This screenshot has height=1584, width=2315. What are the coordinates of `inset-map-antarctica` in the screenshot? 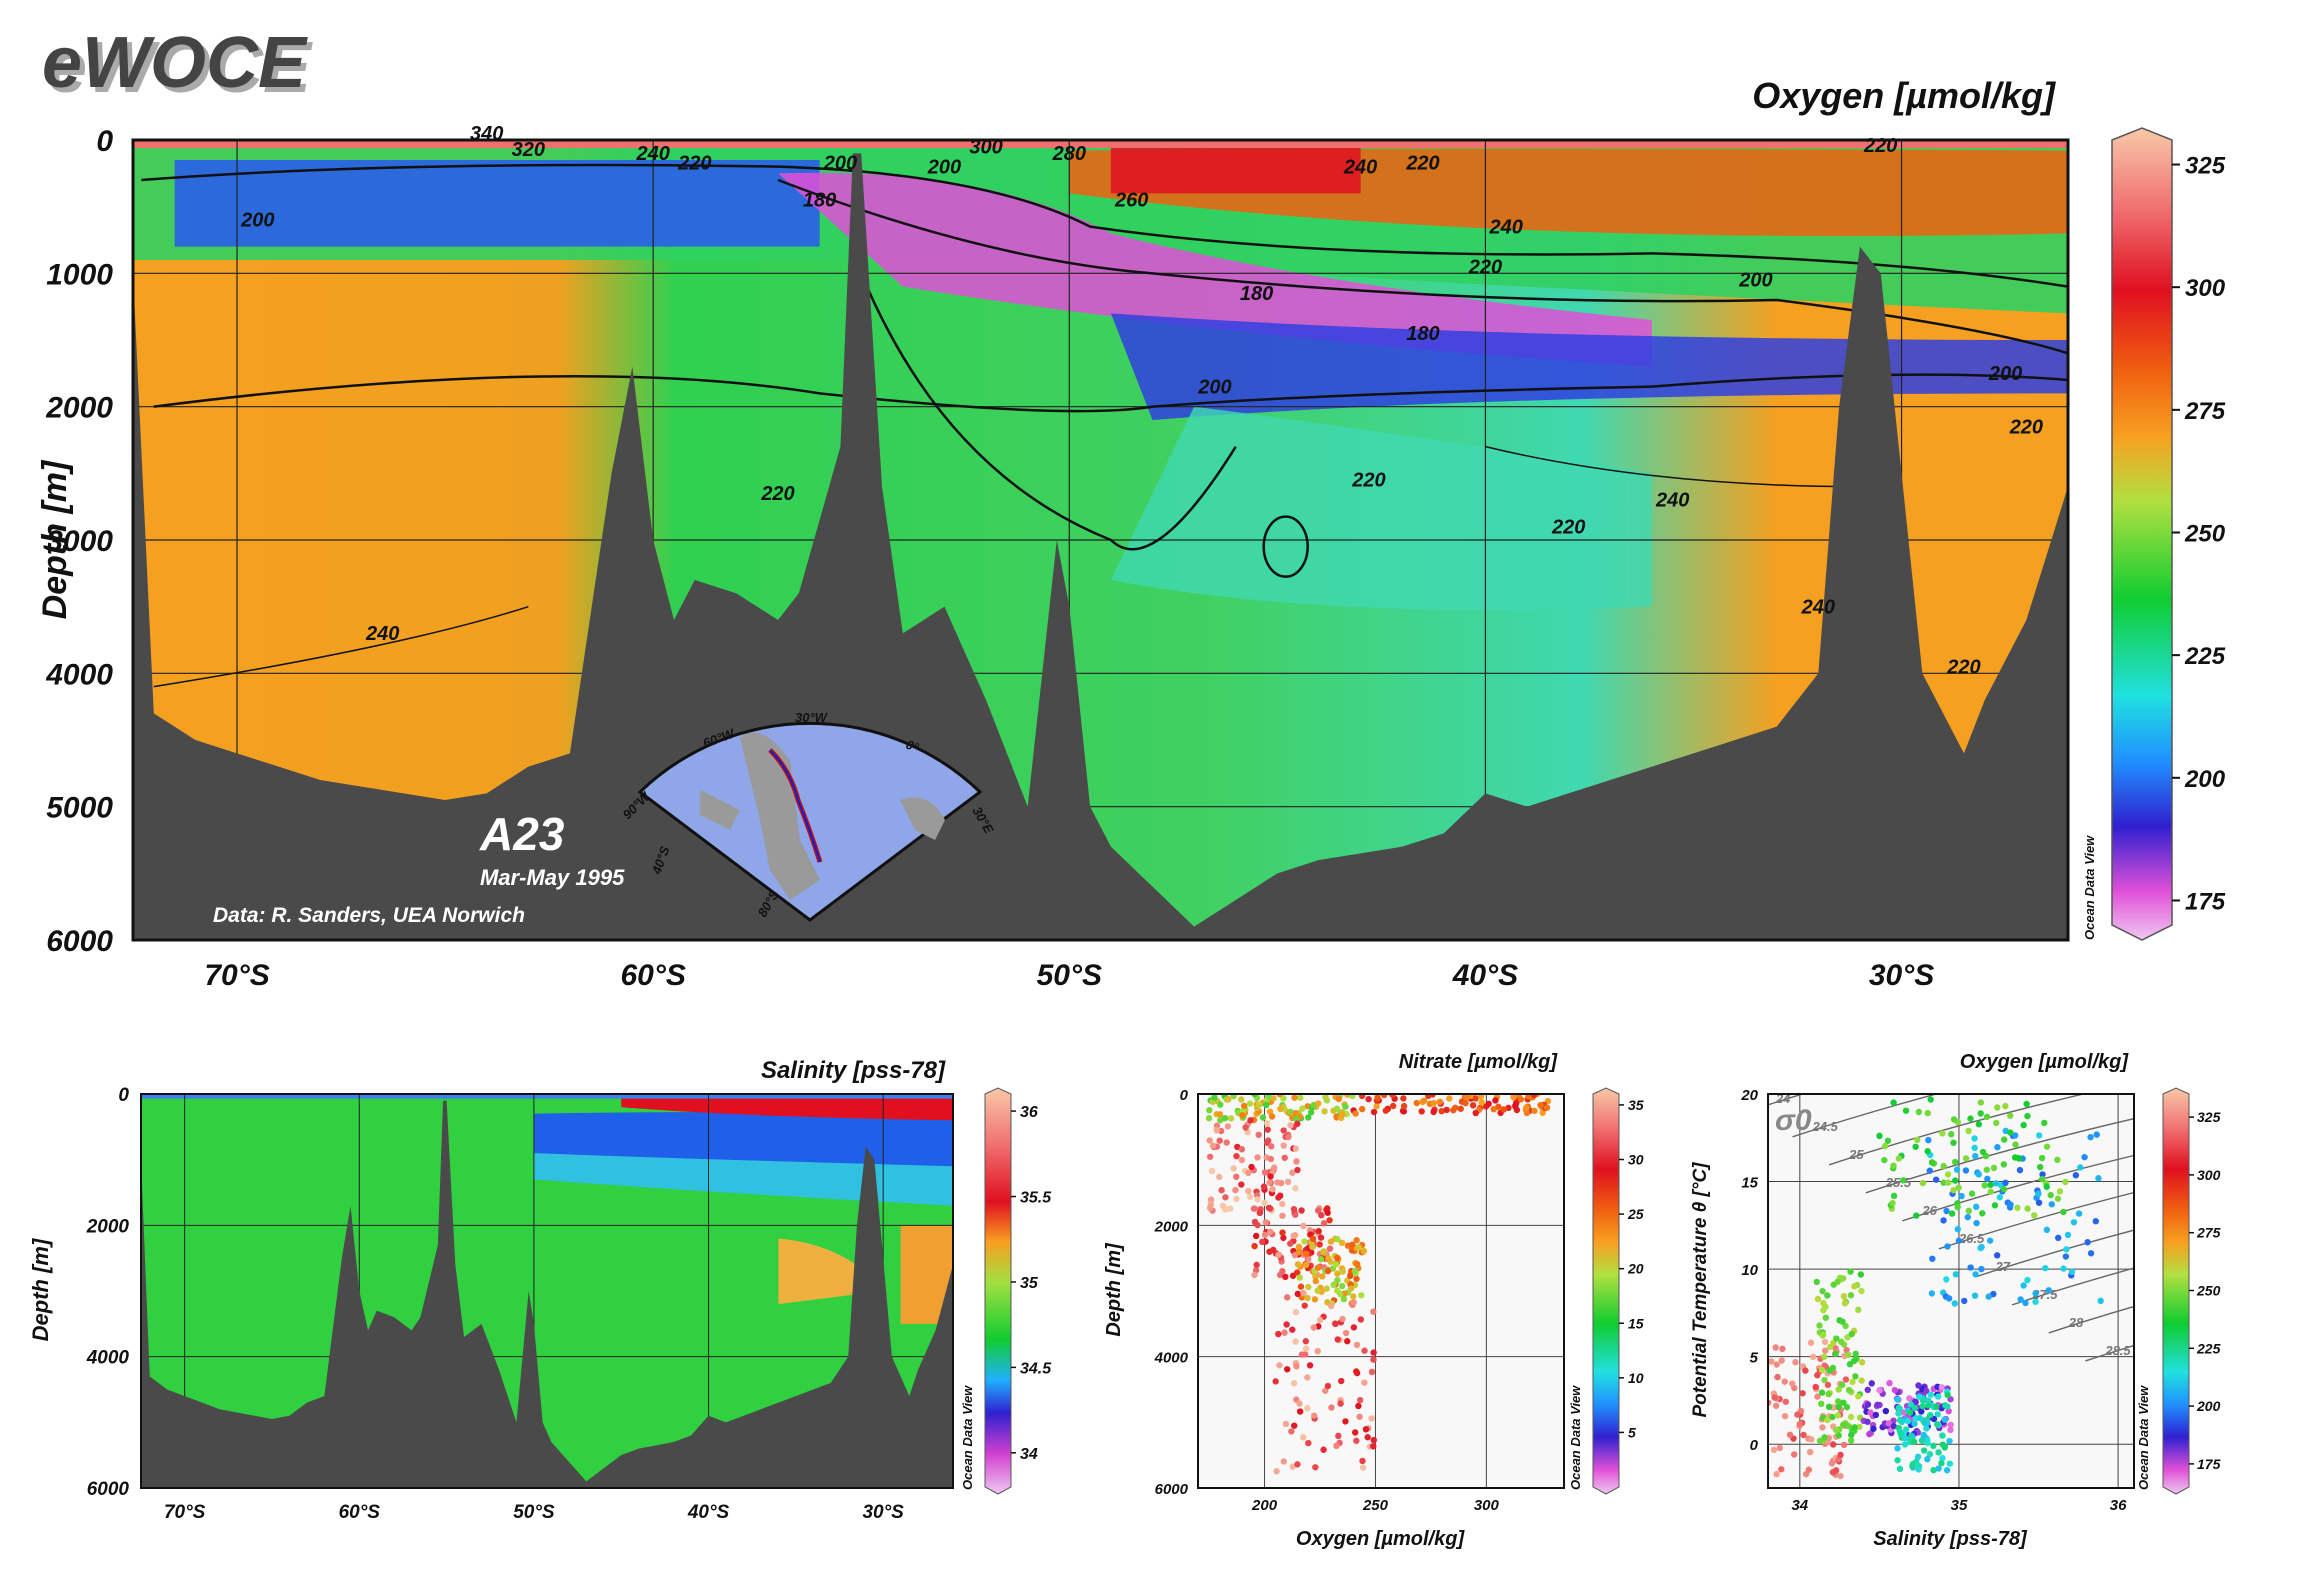 It's located at (780, 816).